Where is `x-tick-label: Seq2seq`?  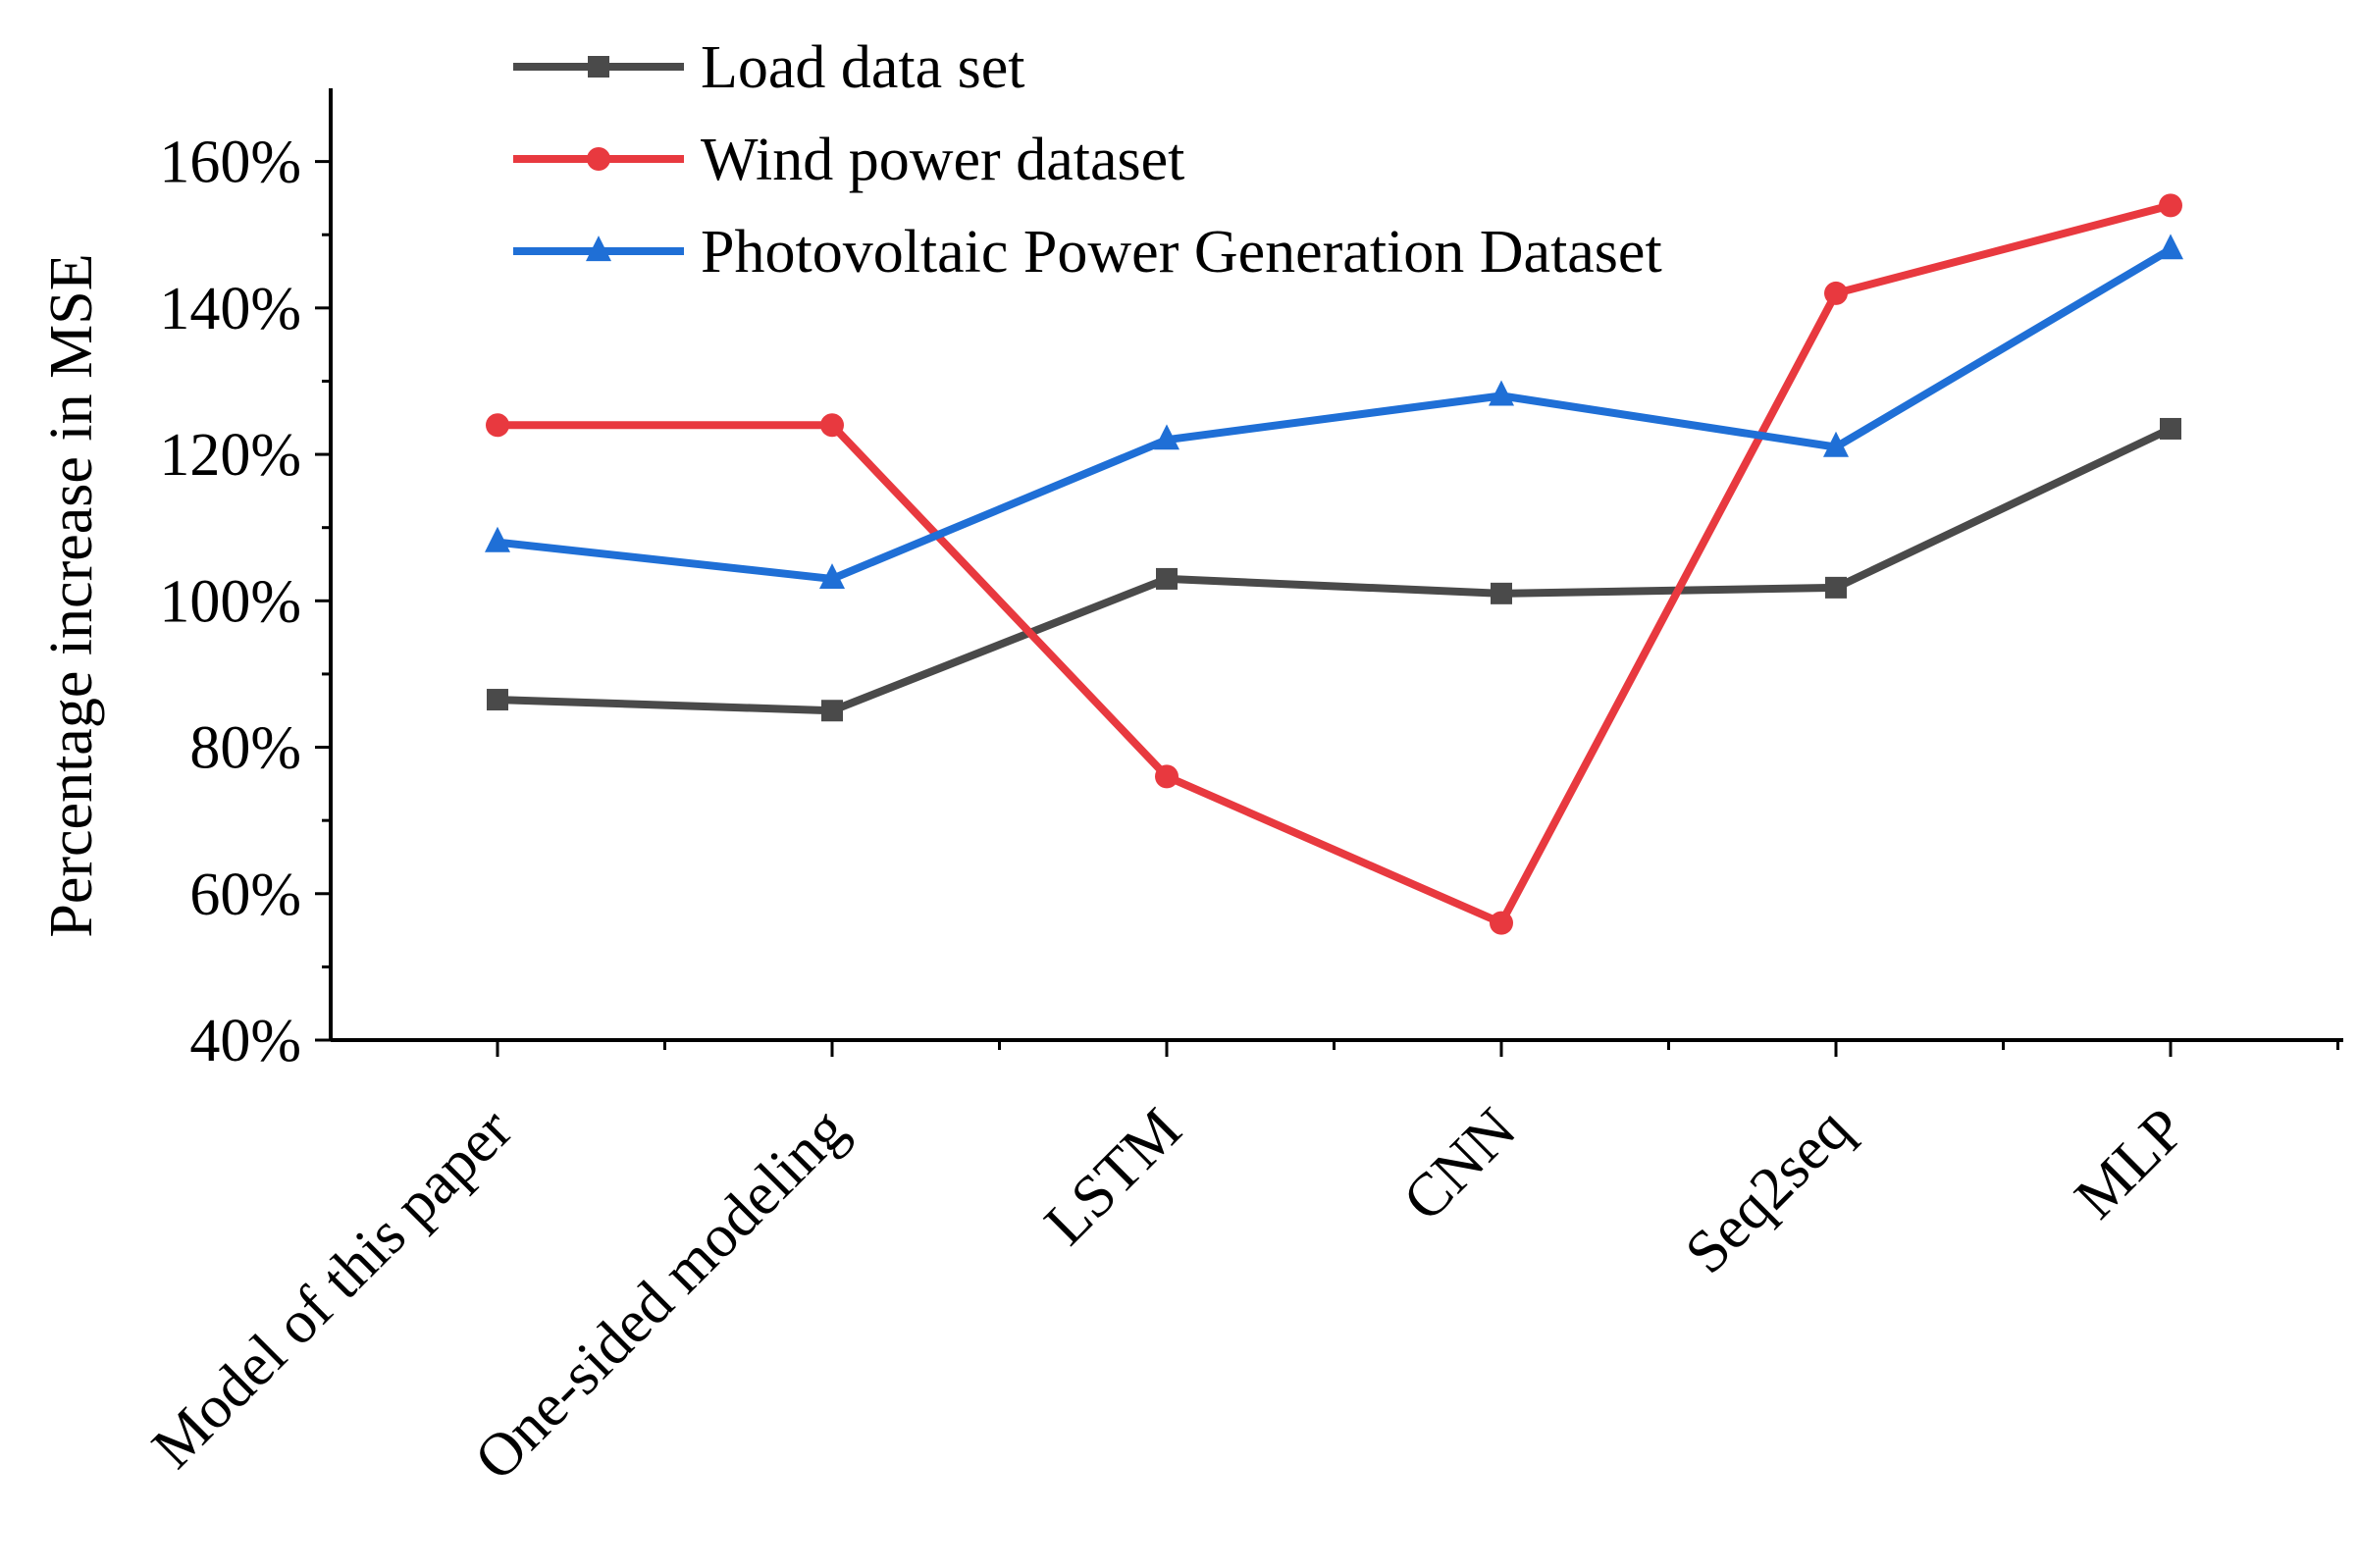 x-tick-label: Seq2seq is located at coordinates (1768, 1191).